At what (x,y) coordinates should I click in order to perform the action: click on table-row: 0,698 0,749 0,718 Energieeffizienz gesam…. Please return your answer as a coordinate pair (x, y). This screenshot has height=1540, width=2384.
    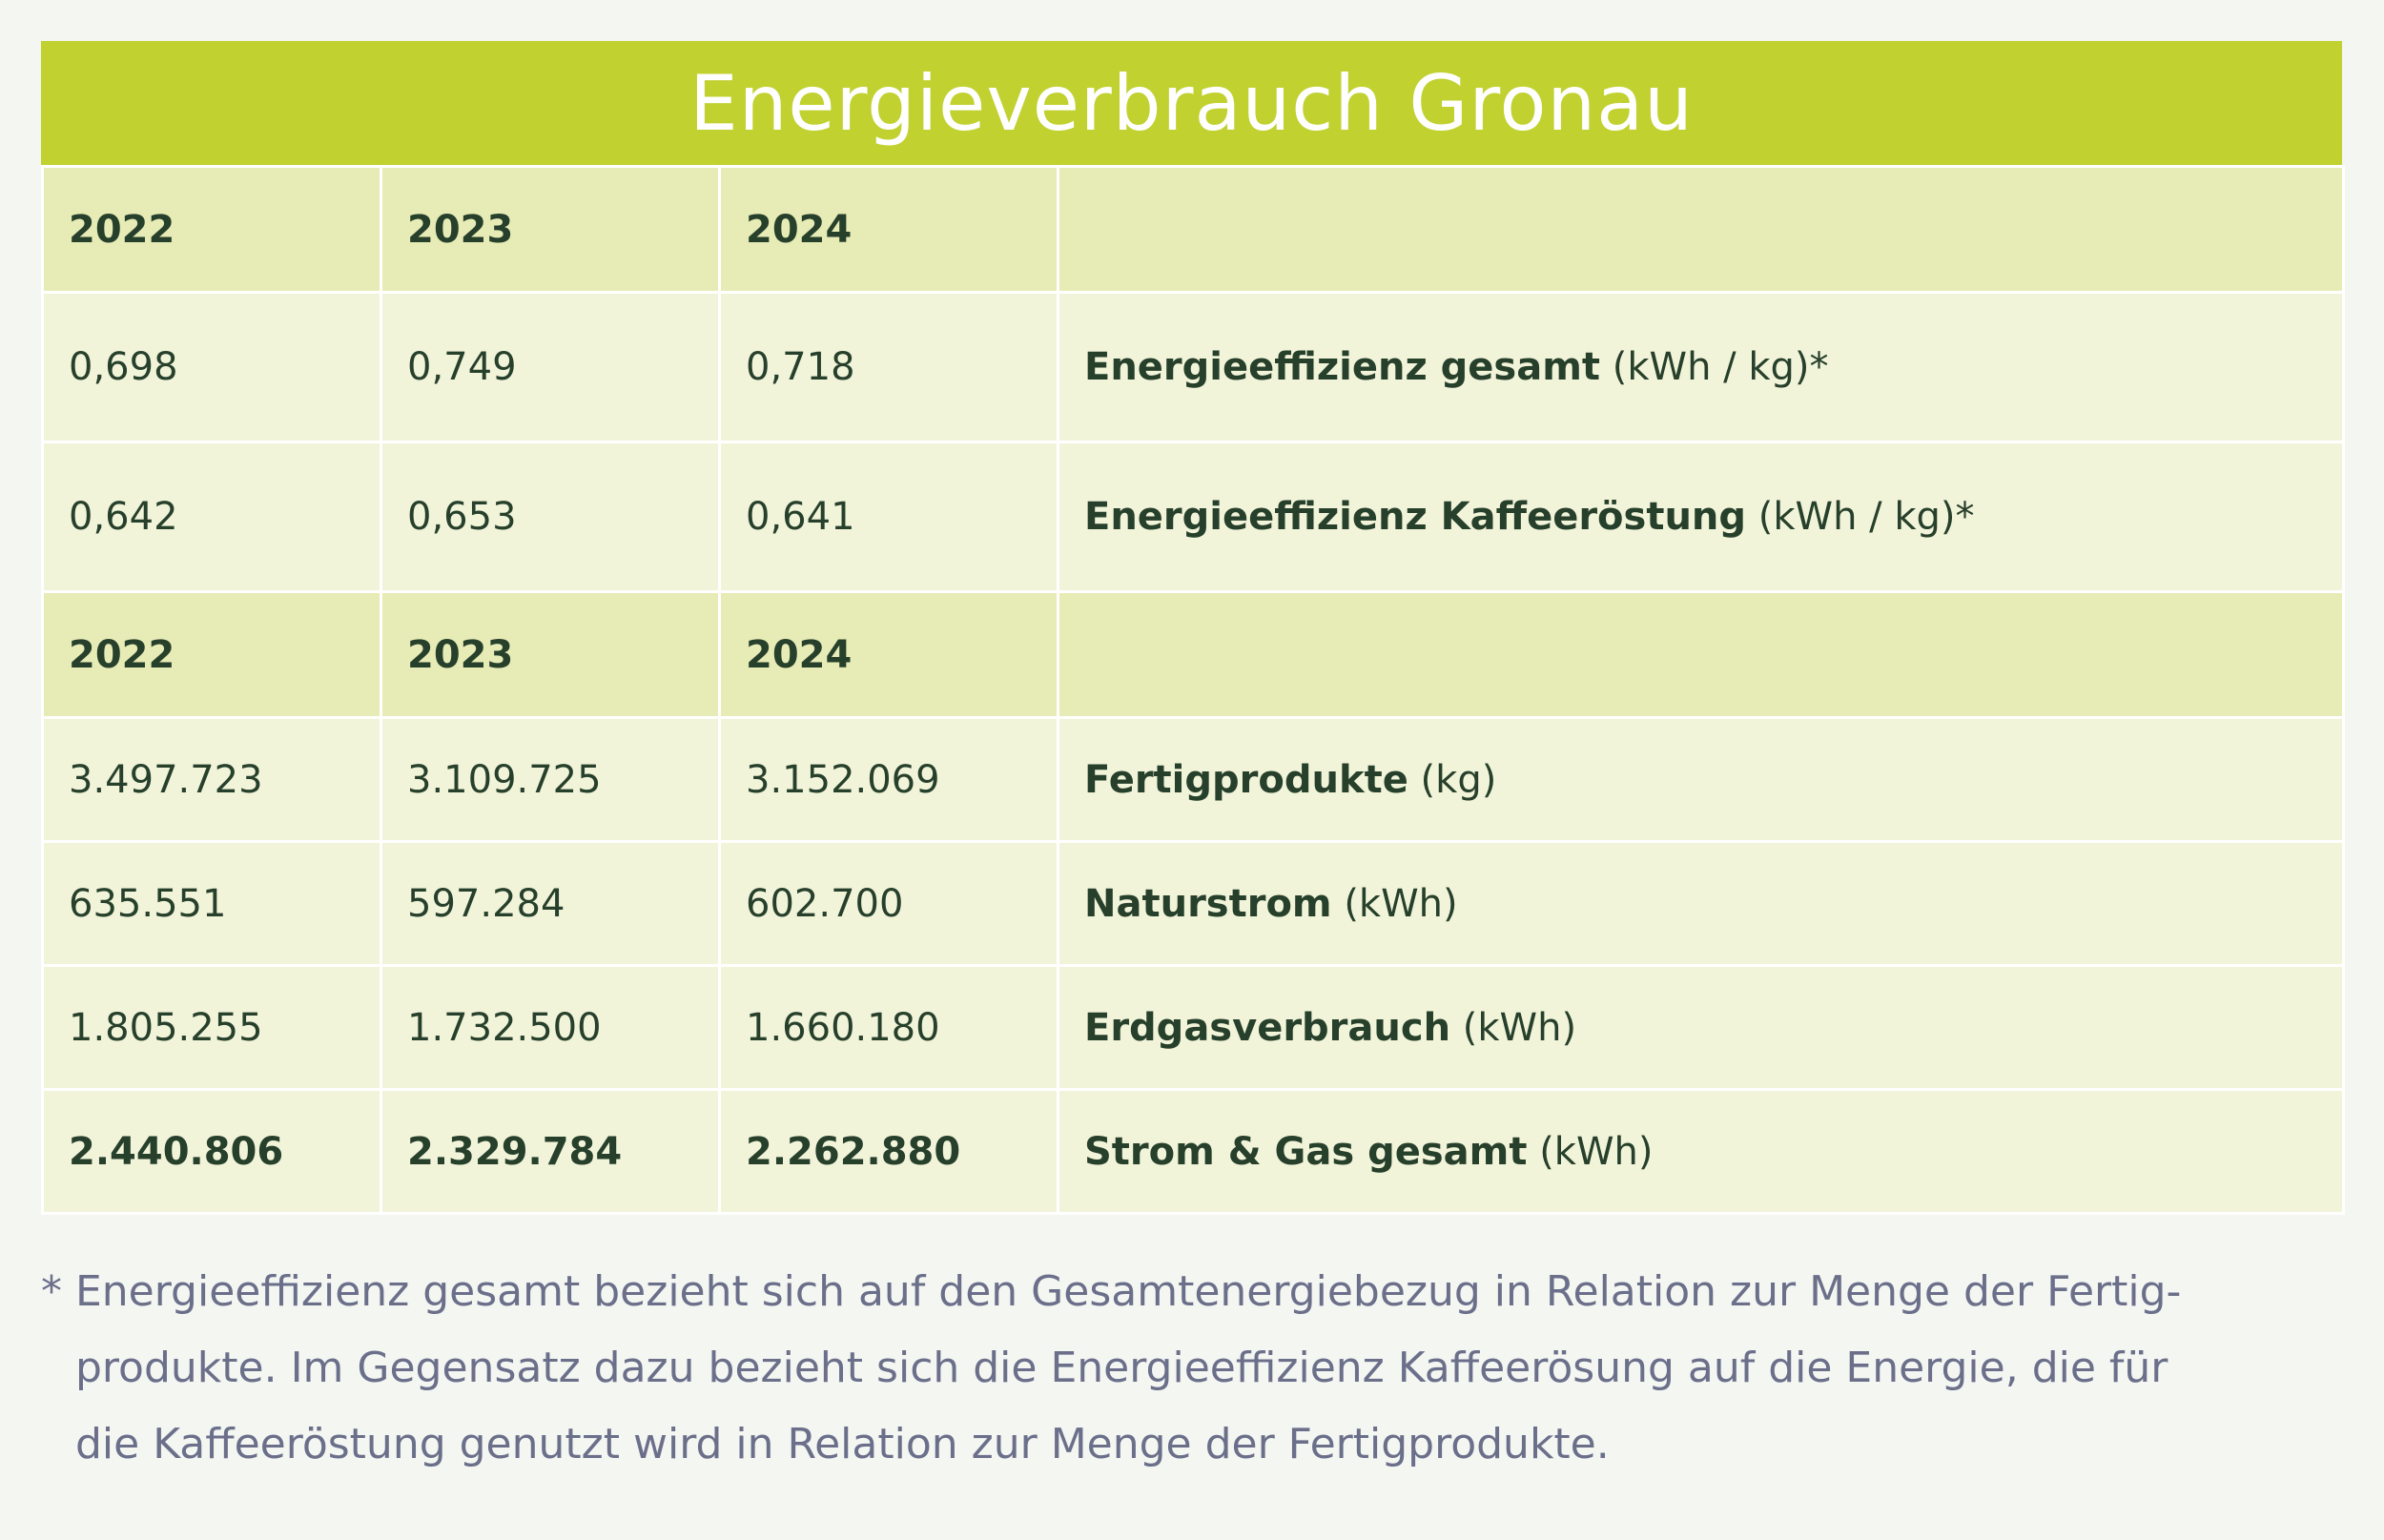
    Looking at the image, I should click on (1193, 367).